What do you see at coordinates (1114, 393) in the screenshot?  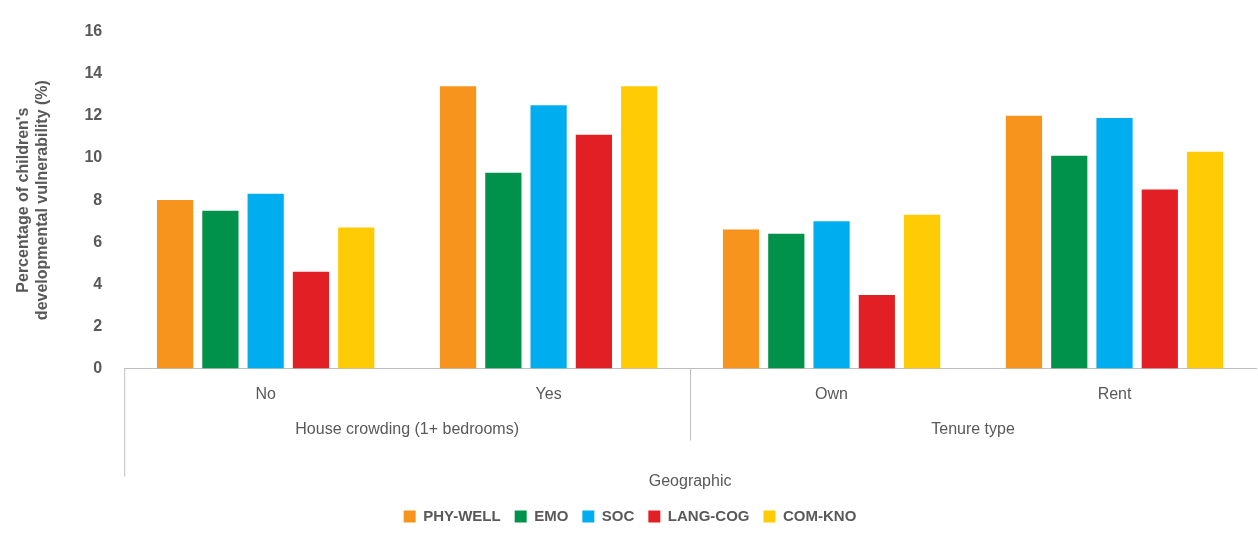 I see `x-tick-label: Rent` at bounding box center [1114, 393].